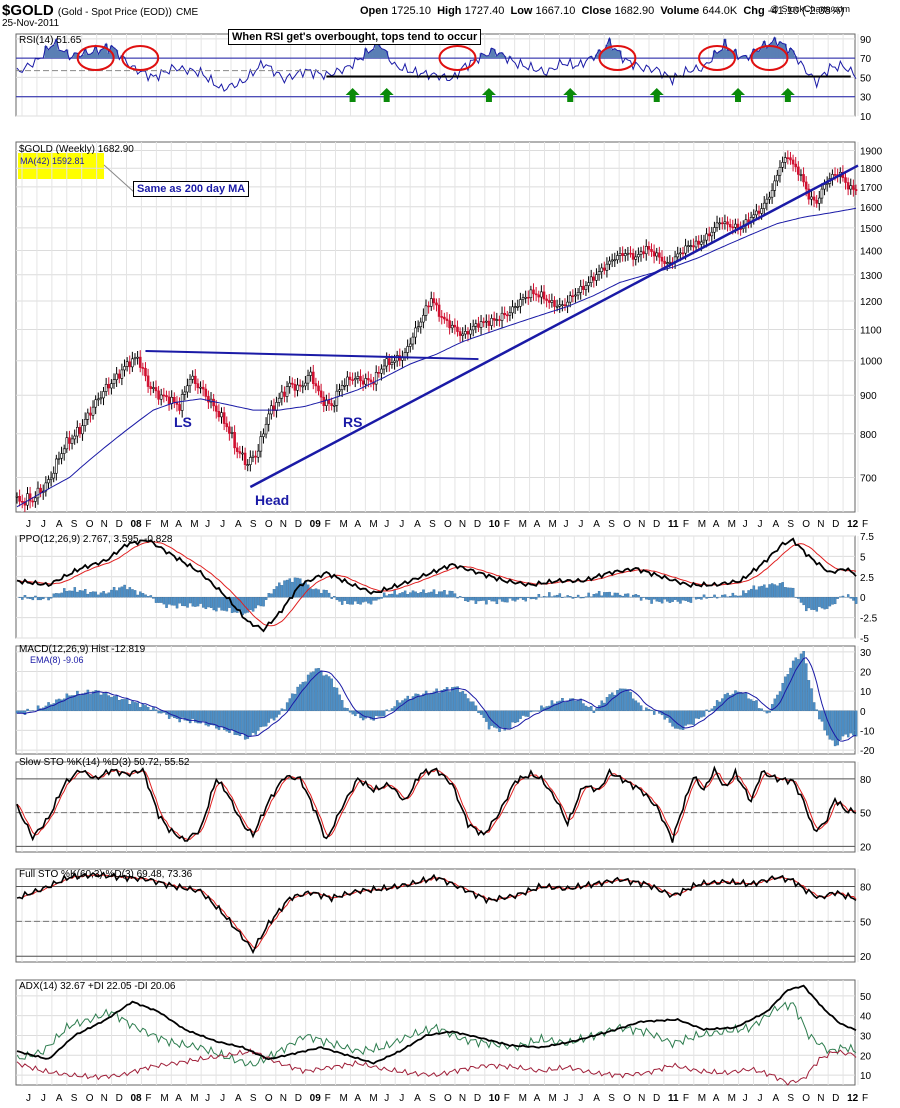  I want to click on slow-sto-k-line, so click(436, 804).